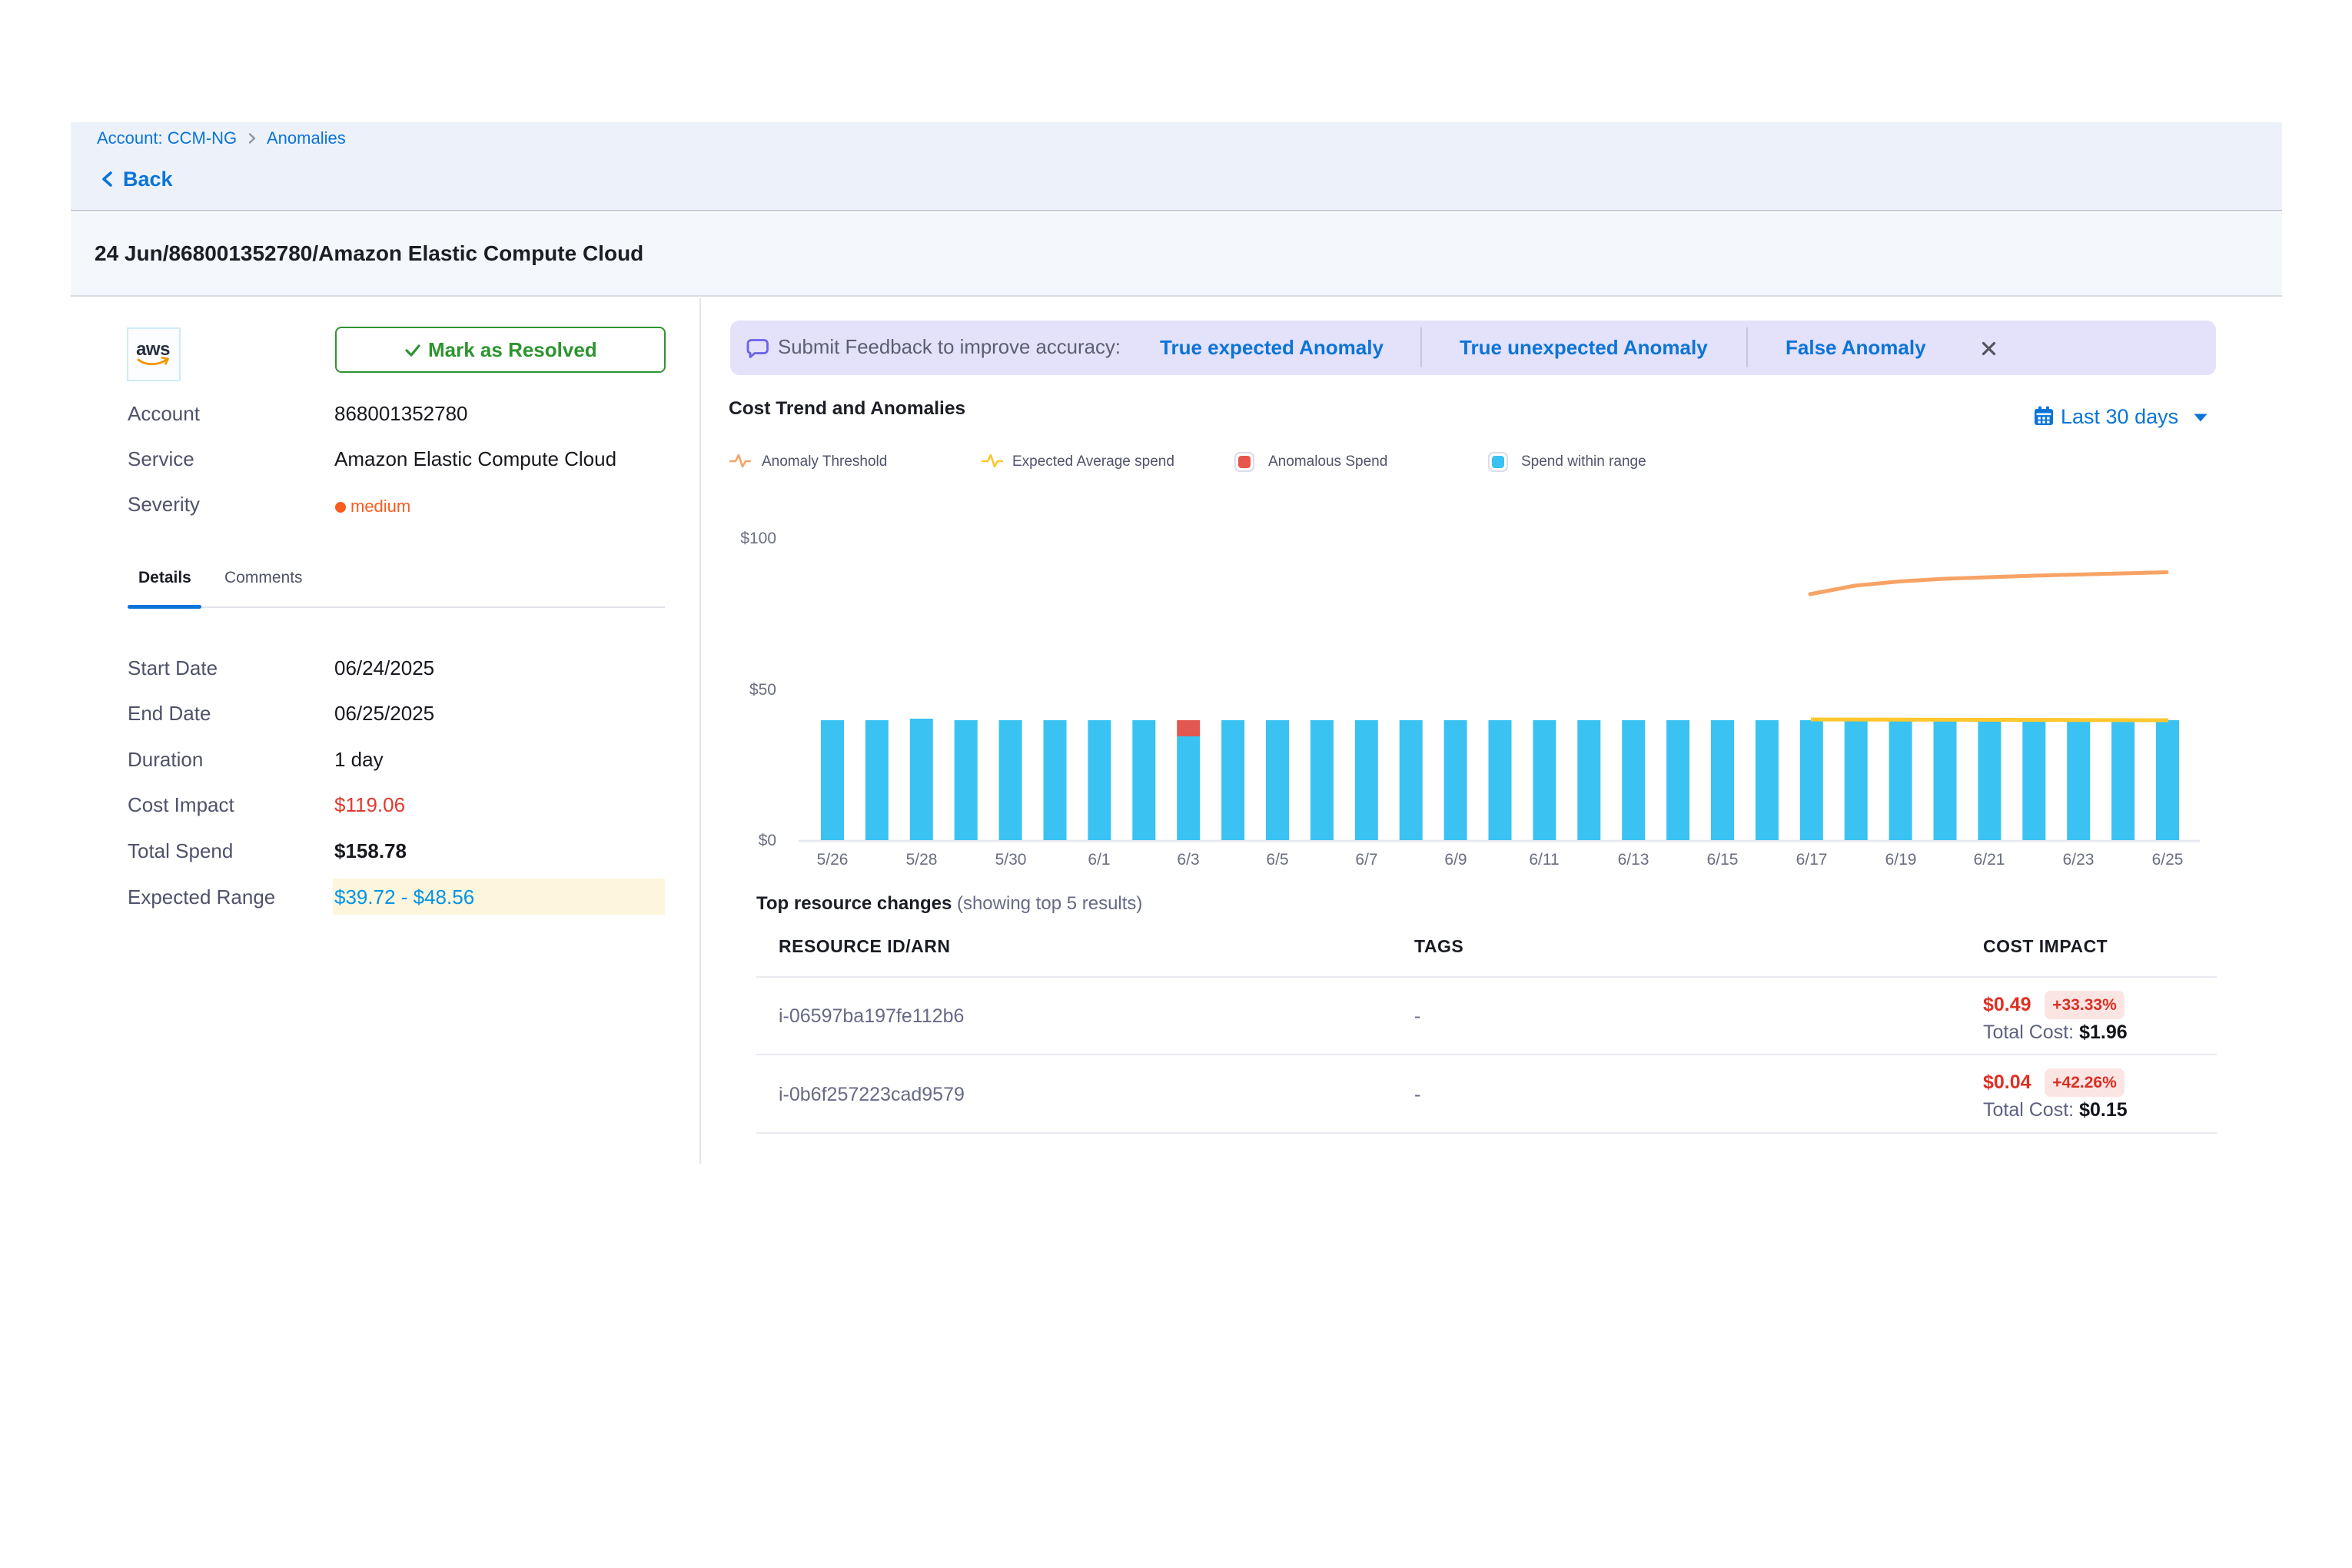 The width and height of the screenshot is (2352, 1568). I want to click on svg-text: 6/23, so click(2079, 860).